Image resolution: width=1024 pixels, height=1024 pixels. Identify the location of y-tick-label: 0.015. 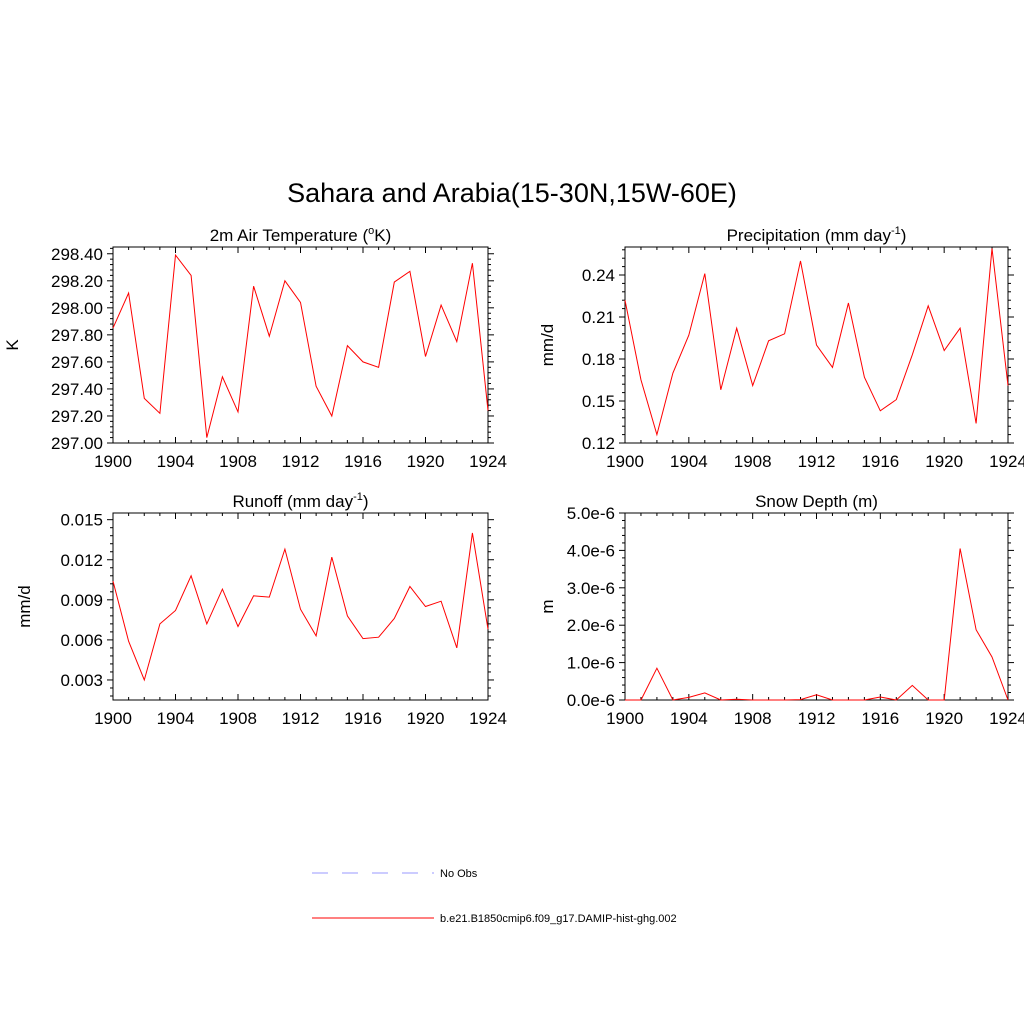
(81, 520).